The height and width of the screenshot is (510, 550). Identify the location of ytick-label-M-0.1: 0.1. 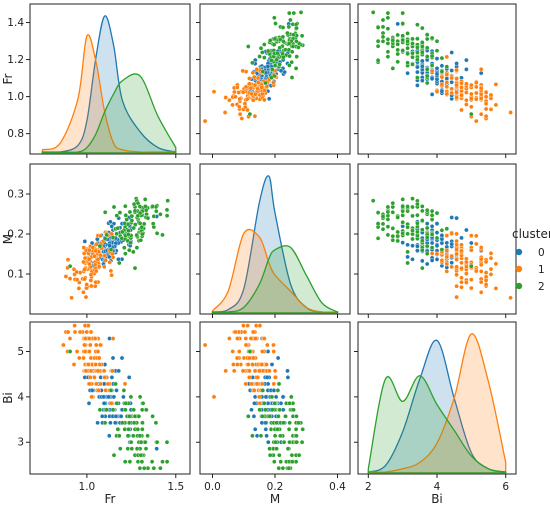
(15, 275).